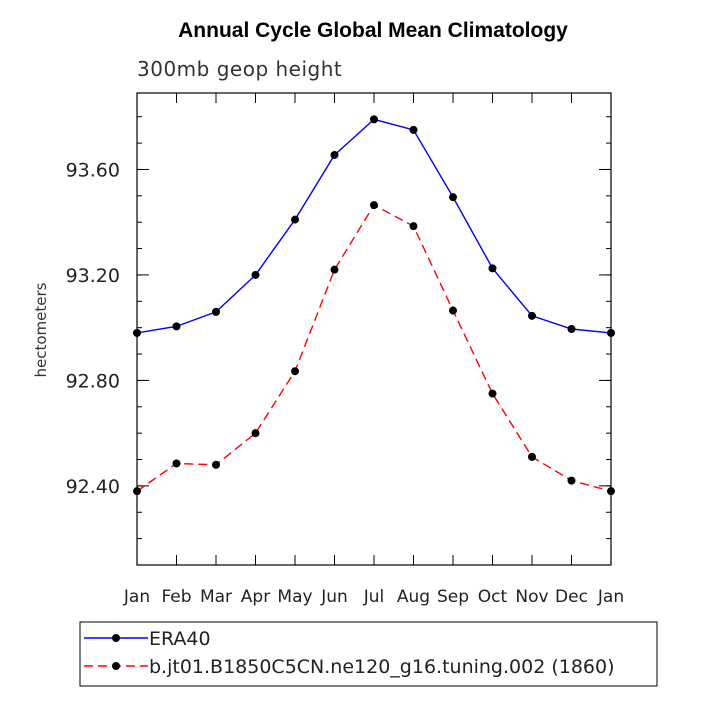 Image resolution: width=703 pixels, height=703 pixels. Describe the element at coordinates (334, 597) in the screenshot. I see `x-tick-label: Jun` at that location.